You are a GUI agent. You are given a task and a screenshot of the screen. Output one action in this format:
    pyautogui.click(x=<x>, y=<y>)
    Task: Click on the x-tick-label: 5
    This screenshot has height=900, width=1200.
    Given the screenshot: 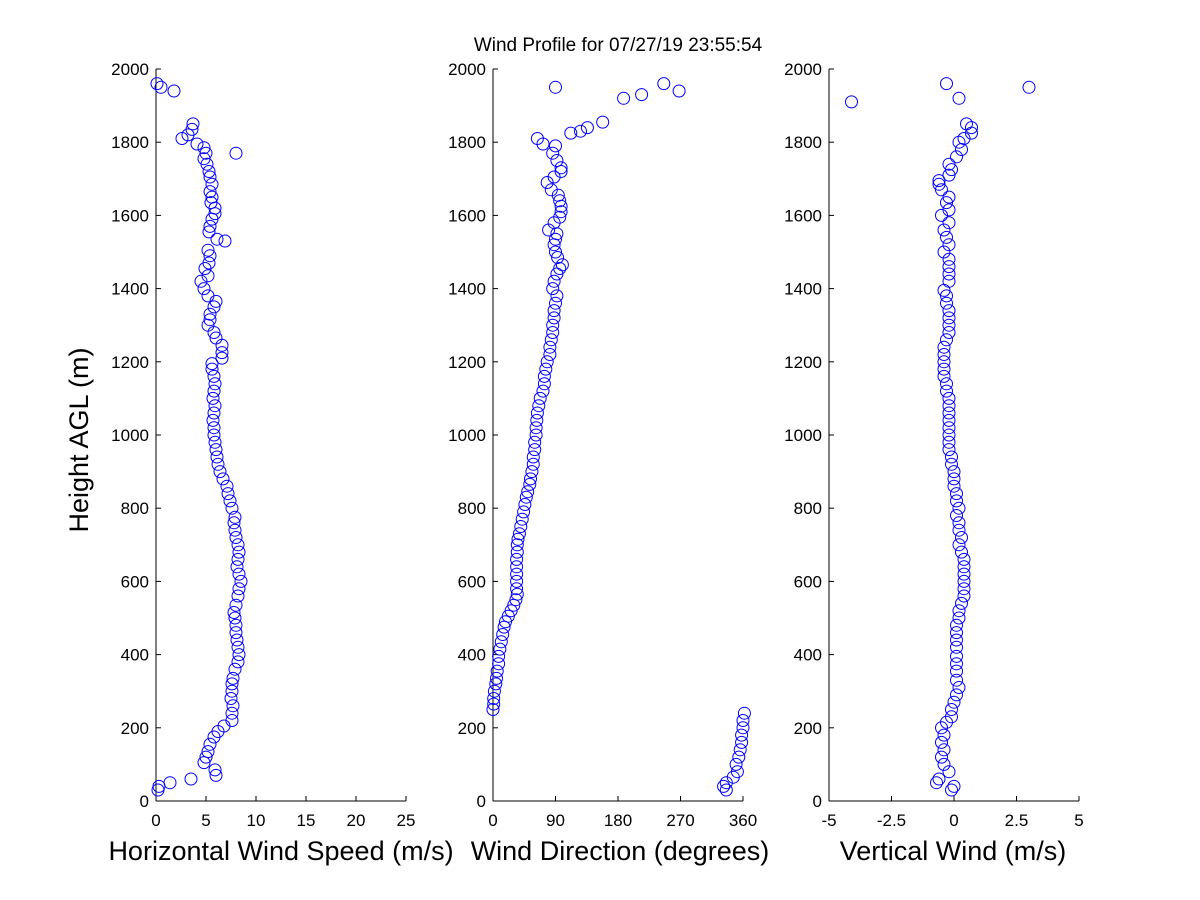 What is the action you would take?
    pyautogui.click(x=1078, y=820)
    